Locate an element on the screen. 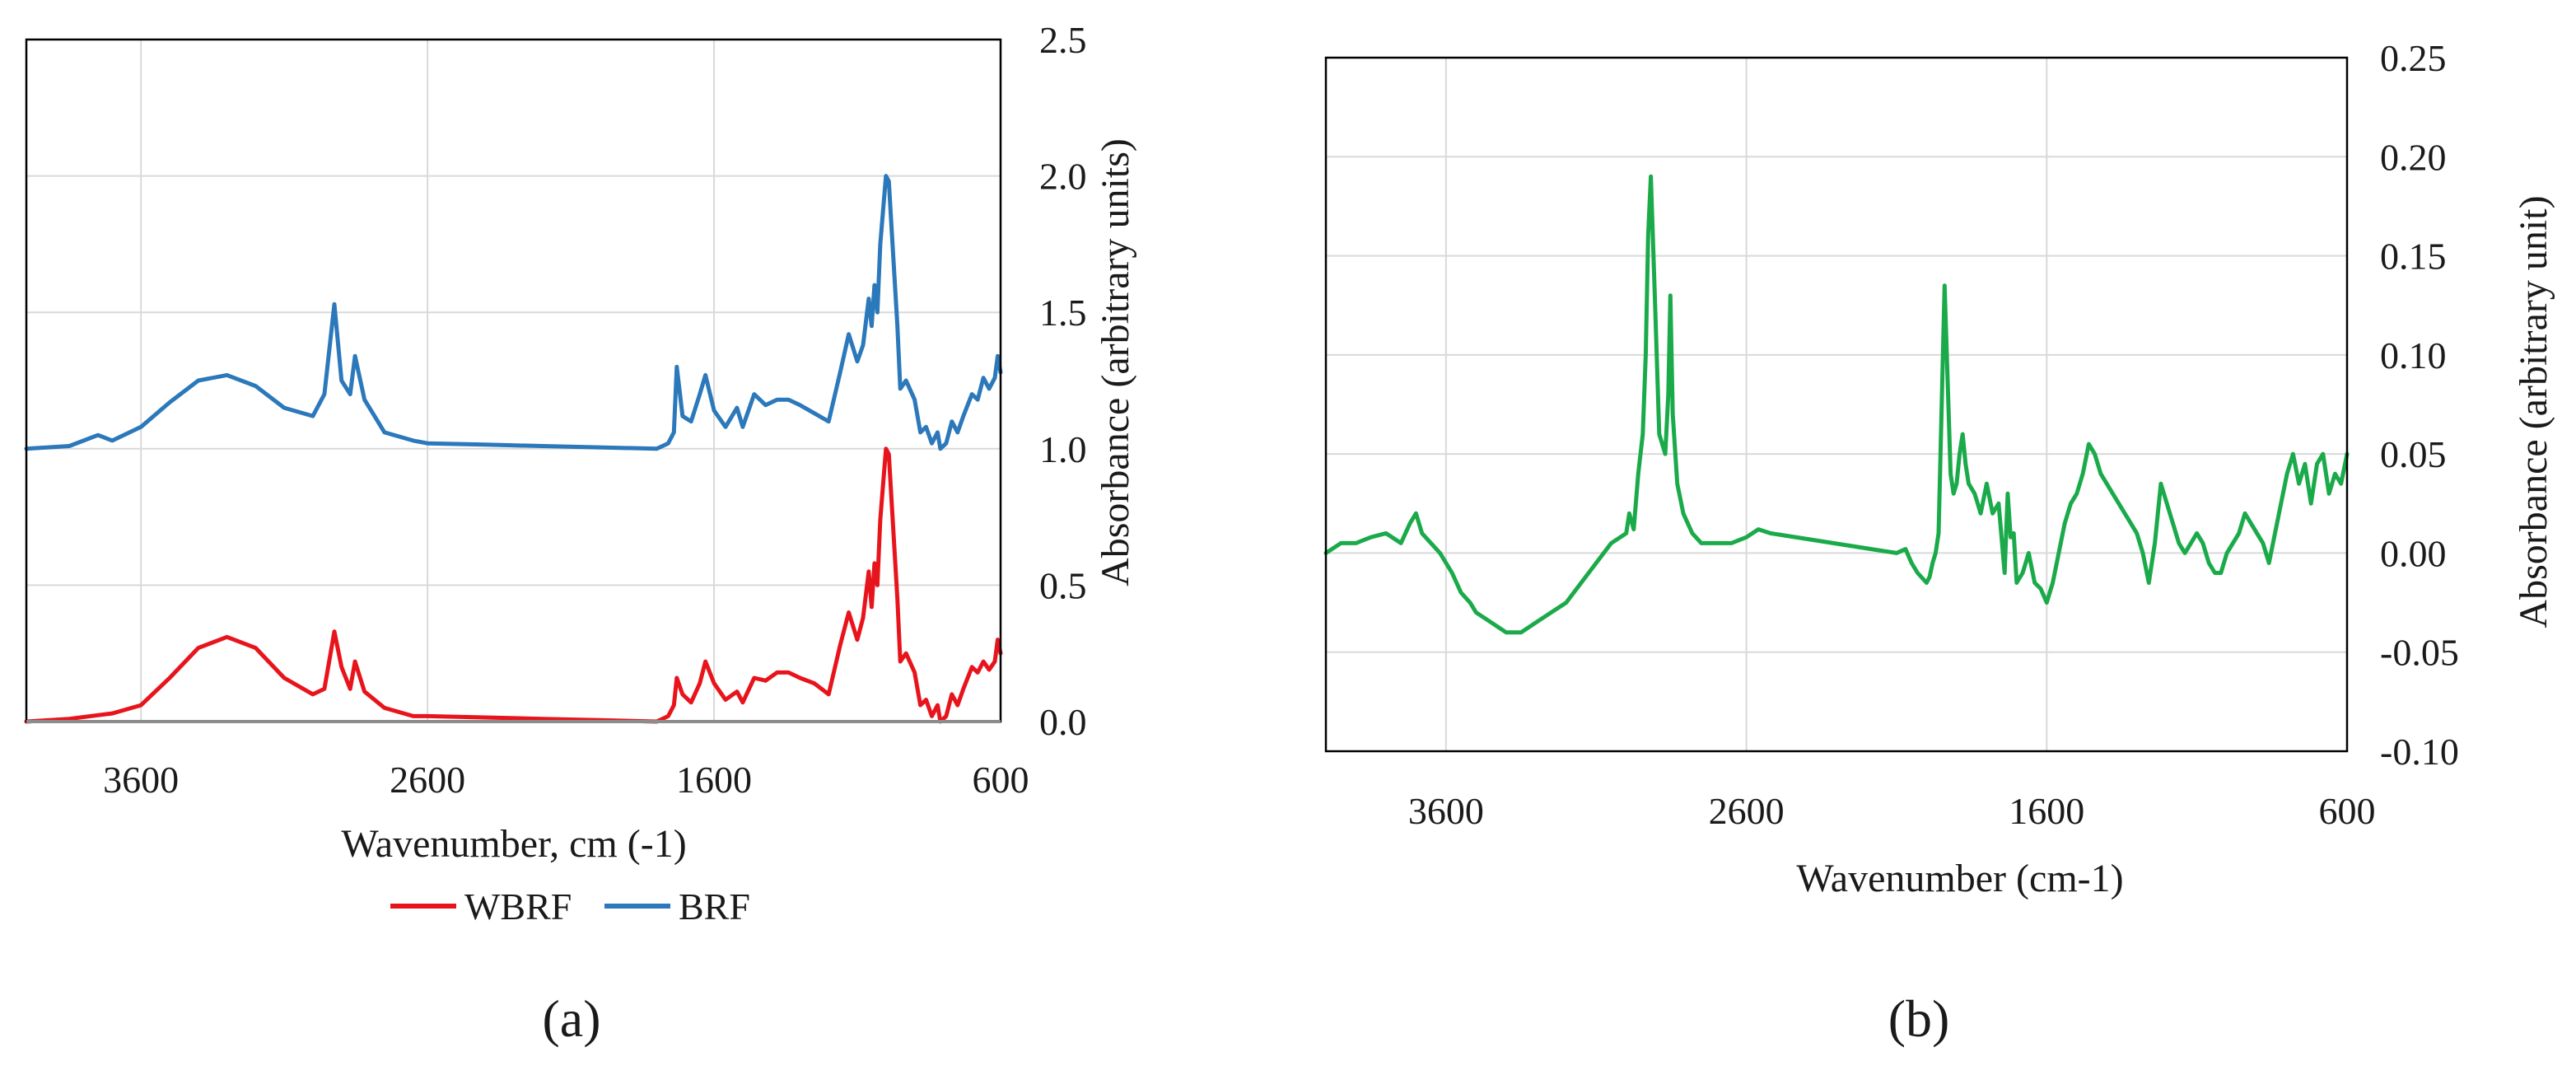 The height and width of the screenshot is (1070, 2576). legend-label-brf: BRF is located at coordinates (714, 906).